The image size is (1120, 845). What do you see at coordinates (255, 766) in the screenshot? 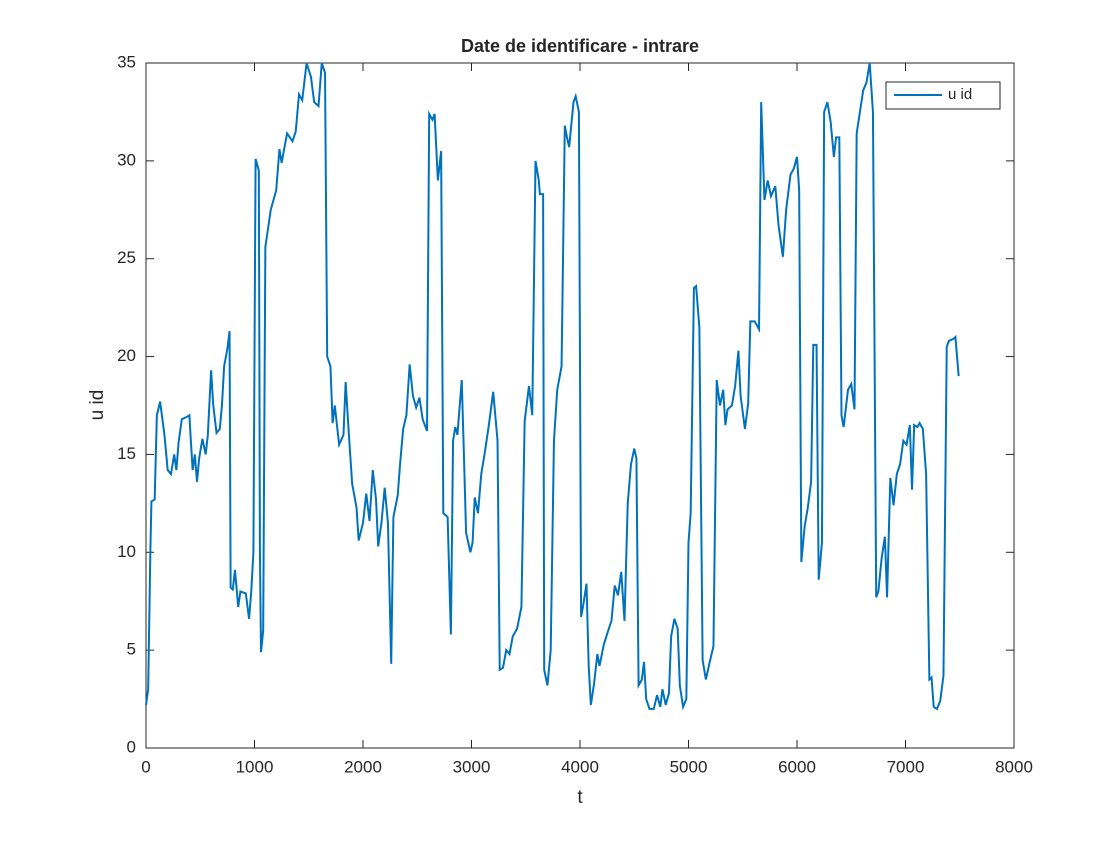
I see `x-tick-label: 1000` at bounding box center [255, 766].